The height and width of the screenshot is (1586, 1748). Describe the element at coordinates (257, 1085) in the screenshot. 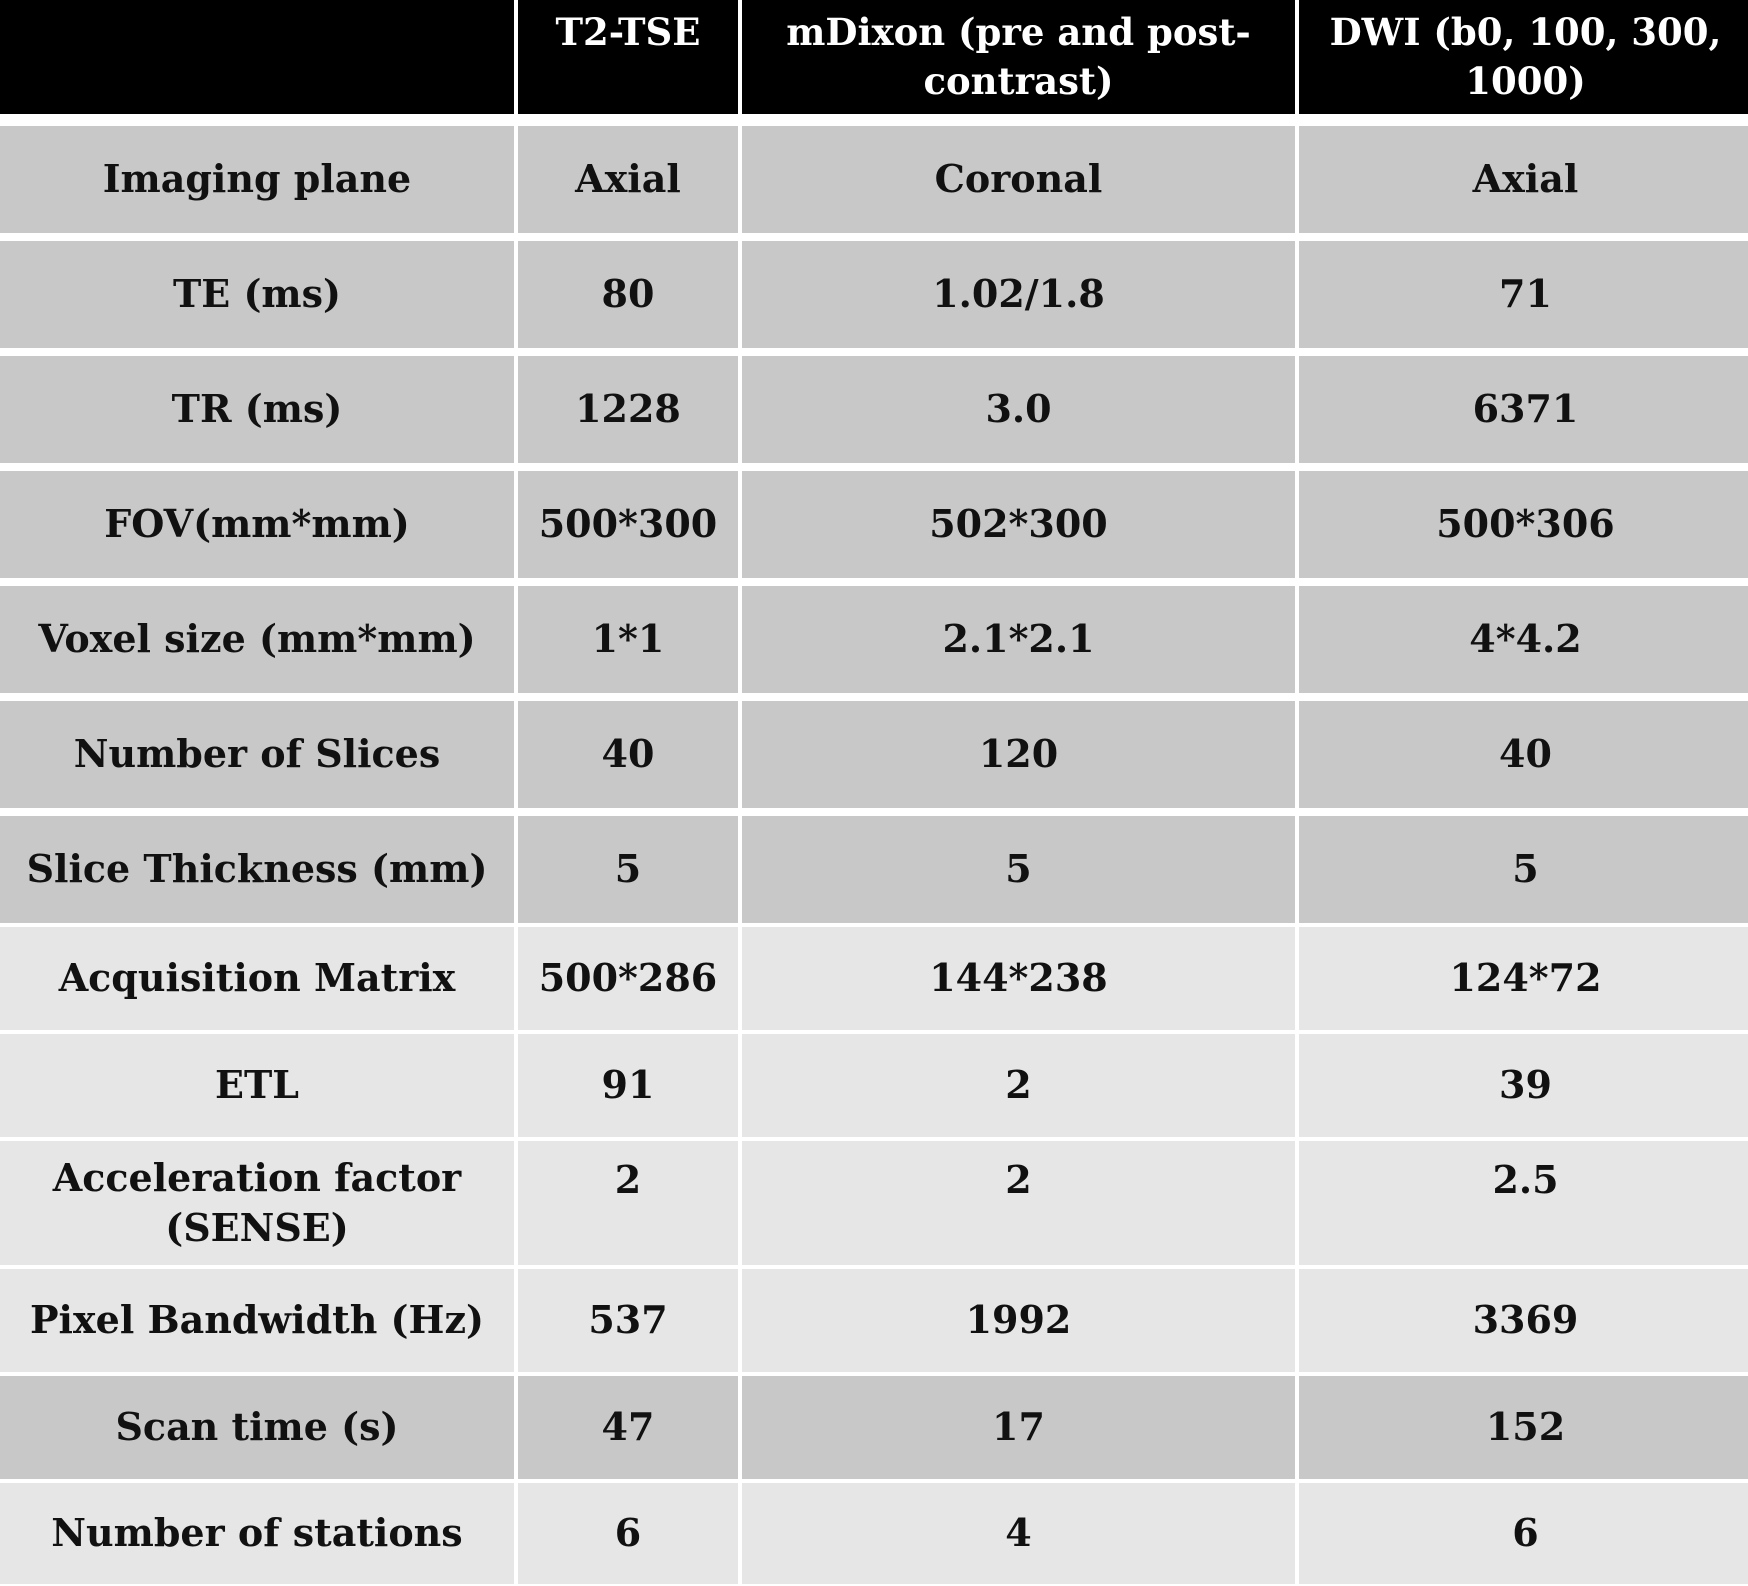

I see `row-label: ETL` at that location.